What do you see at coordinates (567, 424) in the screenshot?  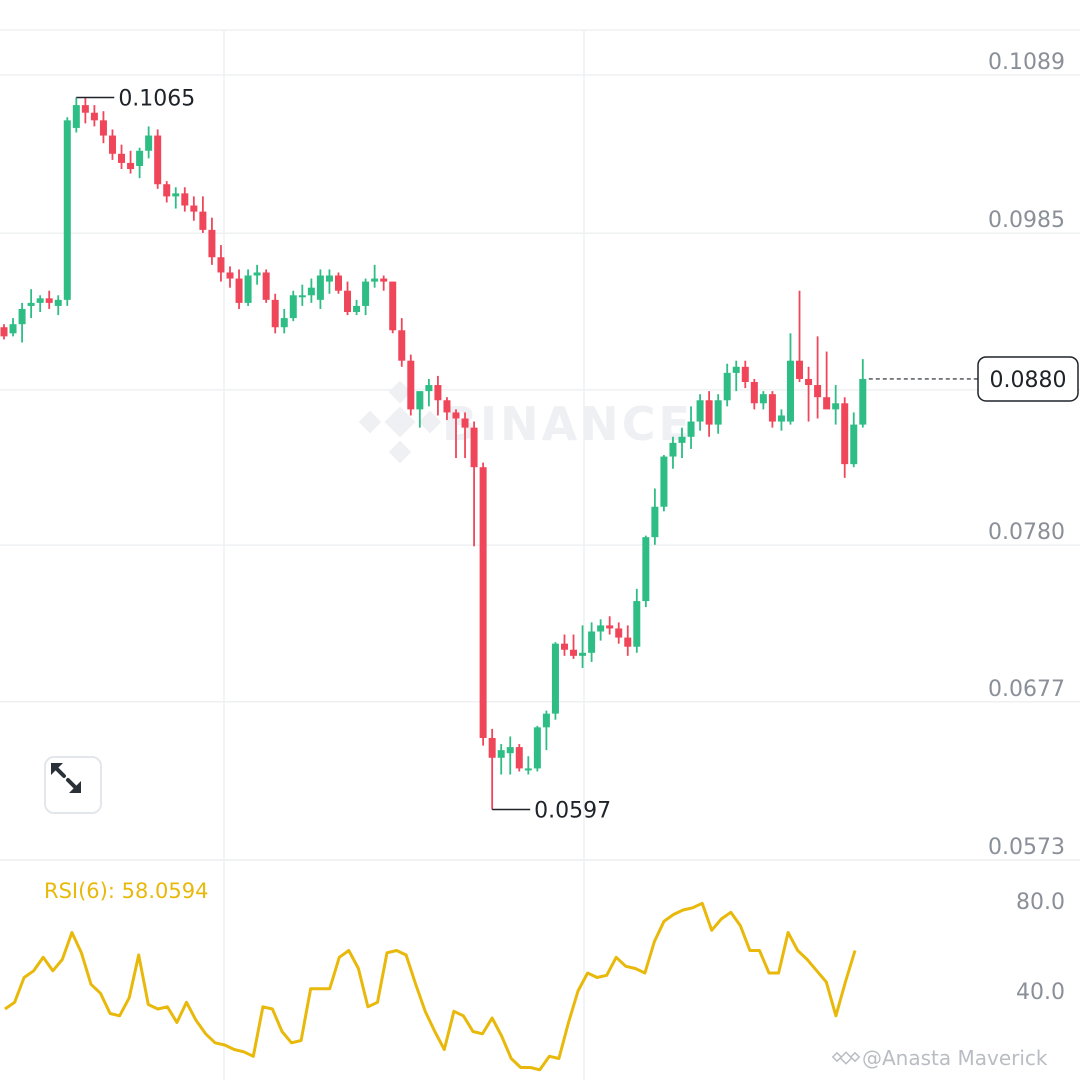 I see `watermark-text: BINANCE` at bounding box center [567, 424].